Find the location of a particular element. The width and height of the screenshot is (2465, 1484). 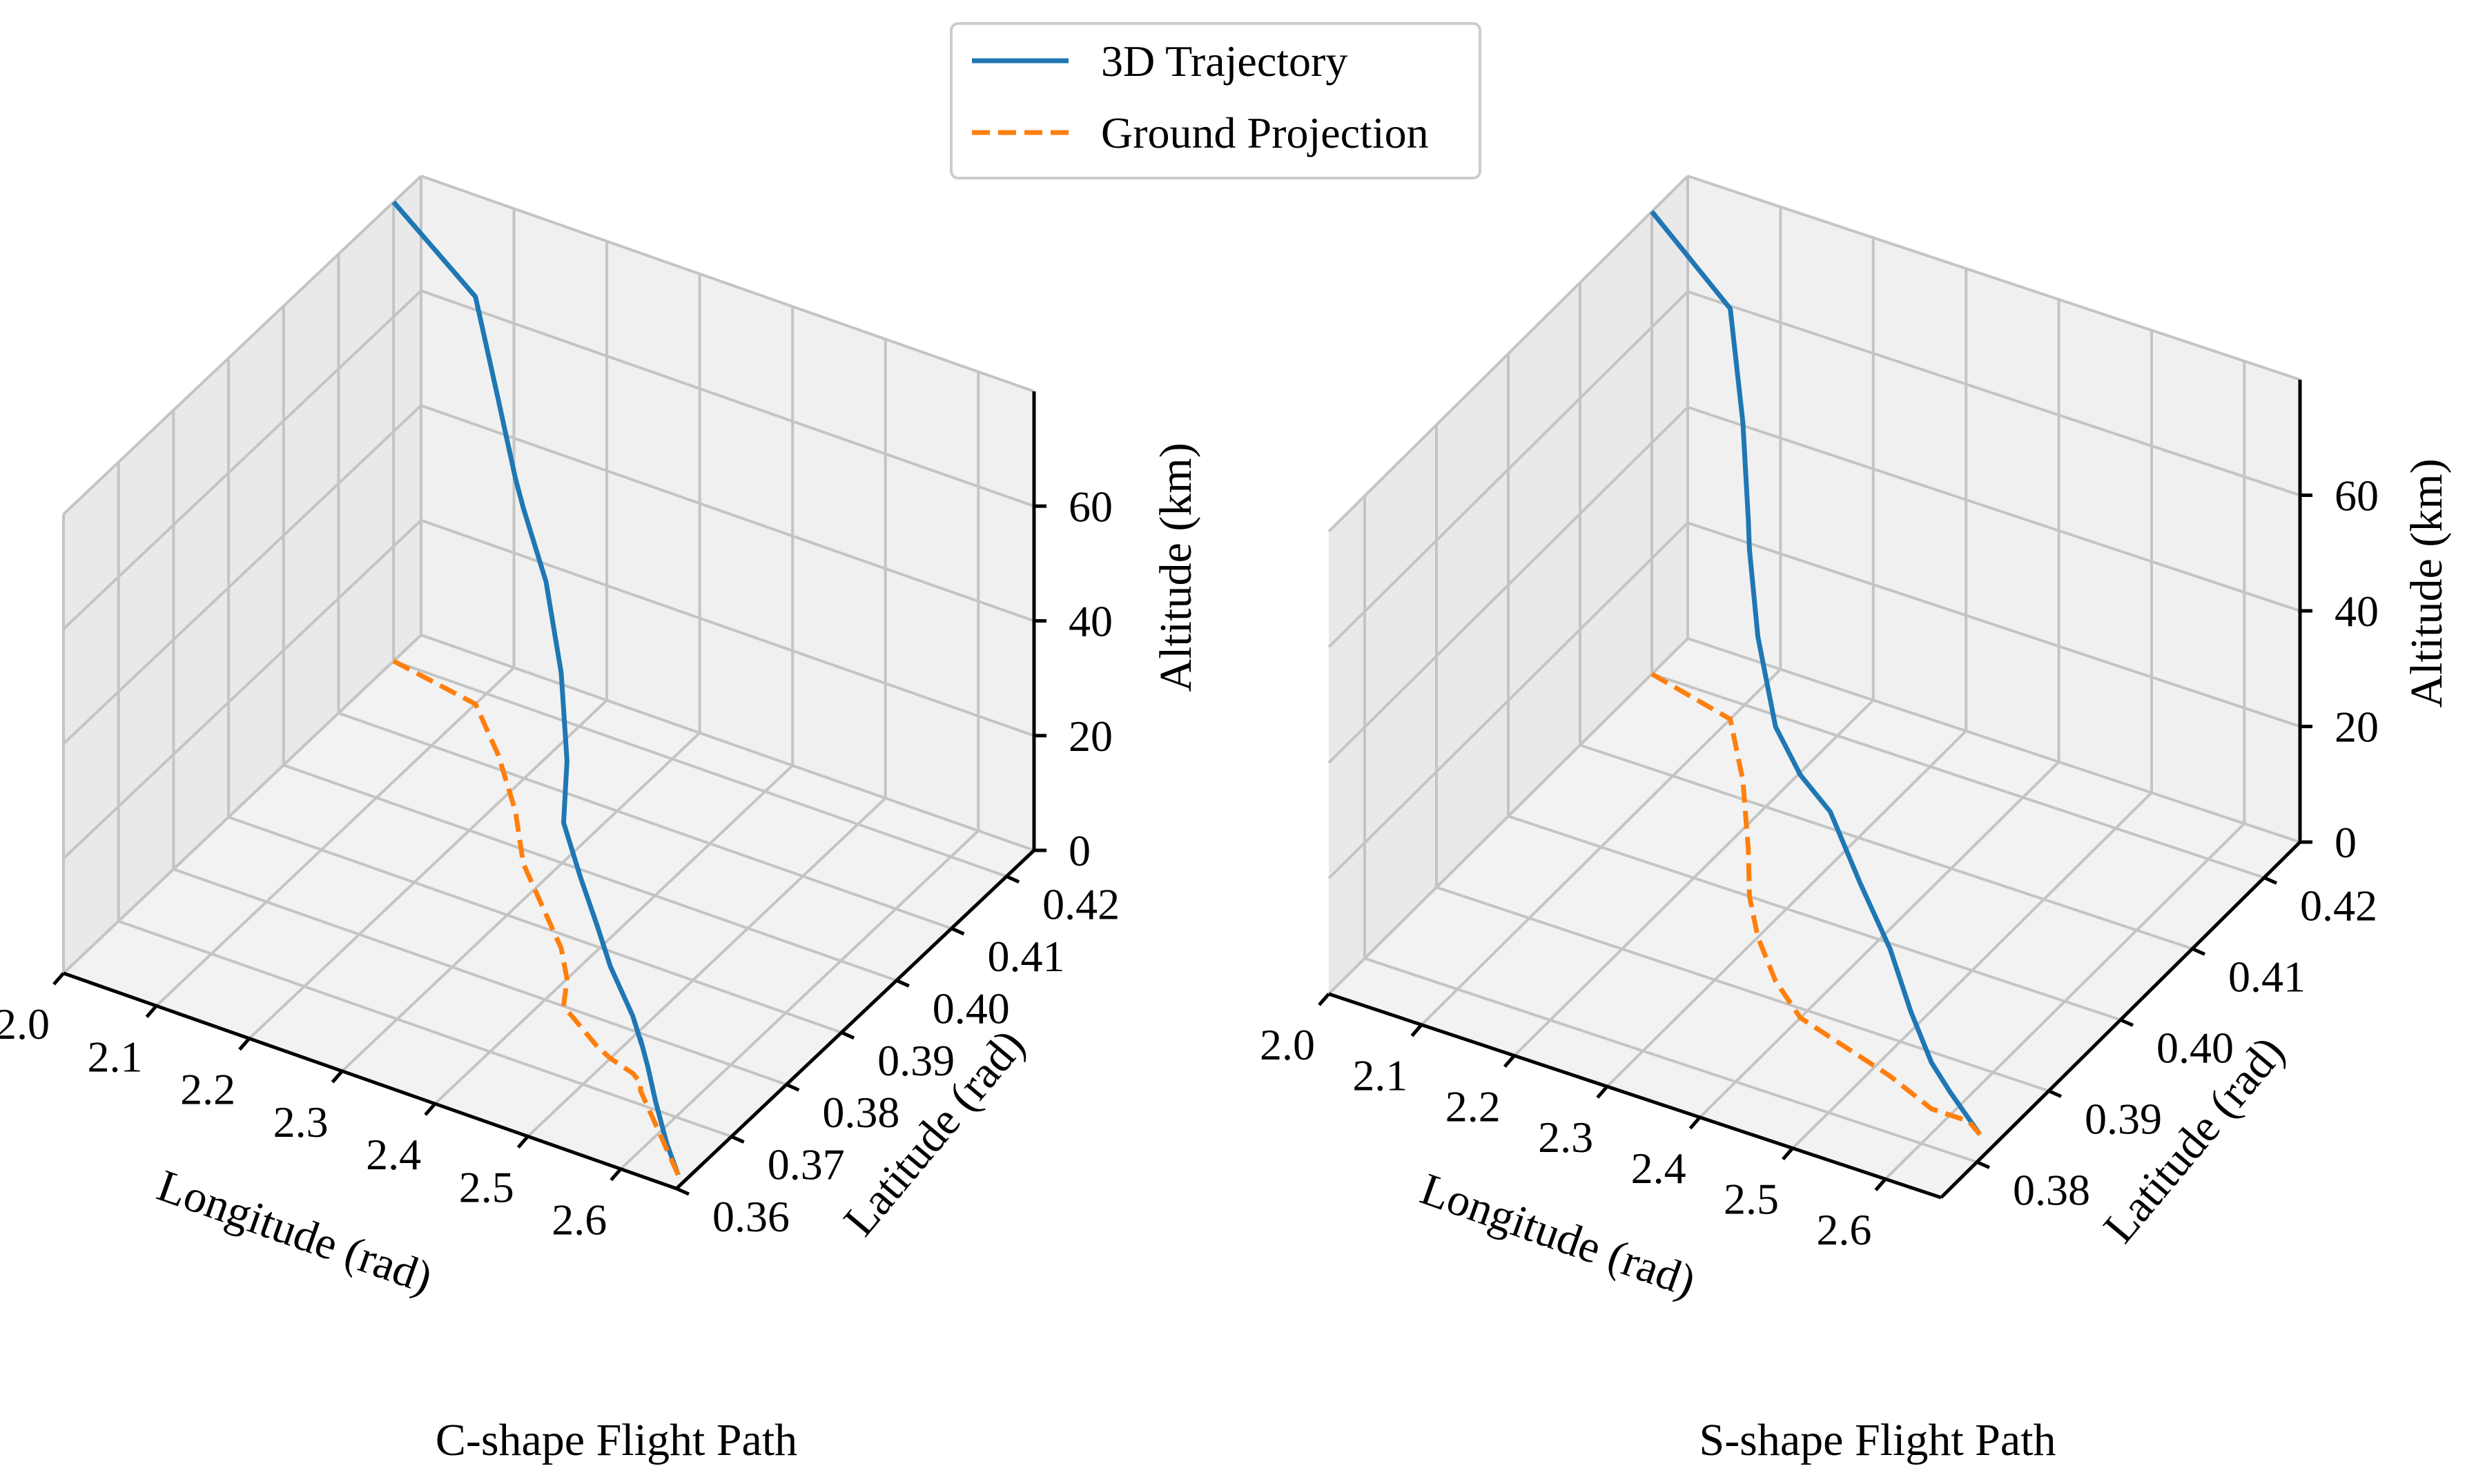

legend-label-trajectory: 3D Trajectory is located at coordinates (1224, 62).